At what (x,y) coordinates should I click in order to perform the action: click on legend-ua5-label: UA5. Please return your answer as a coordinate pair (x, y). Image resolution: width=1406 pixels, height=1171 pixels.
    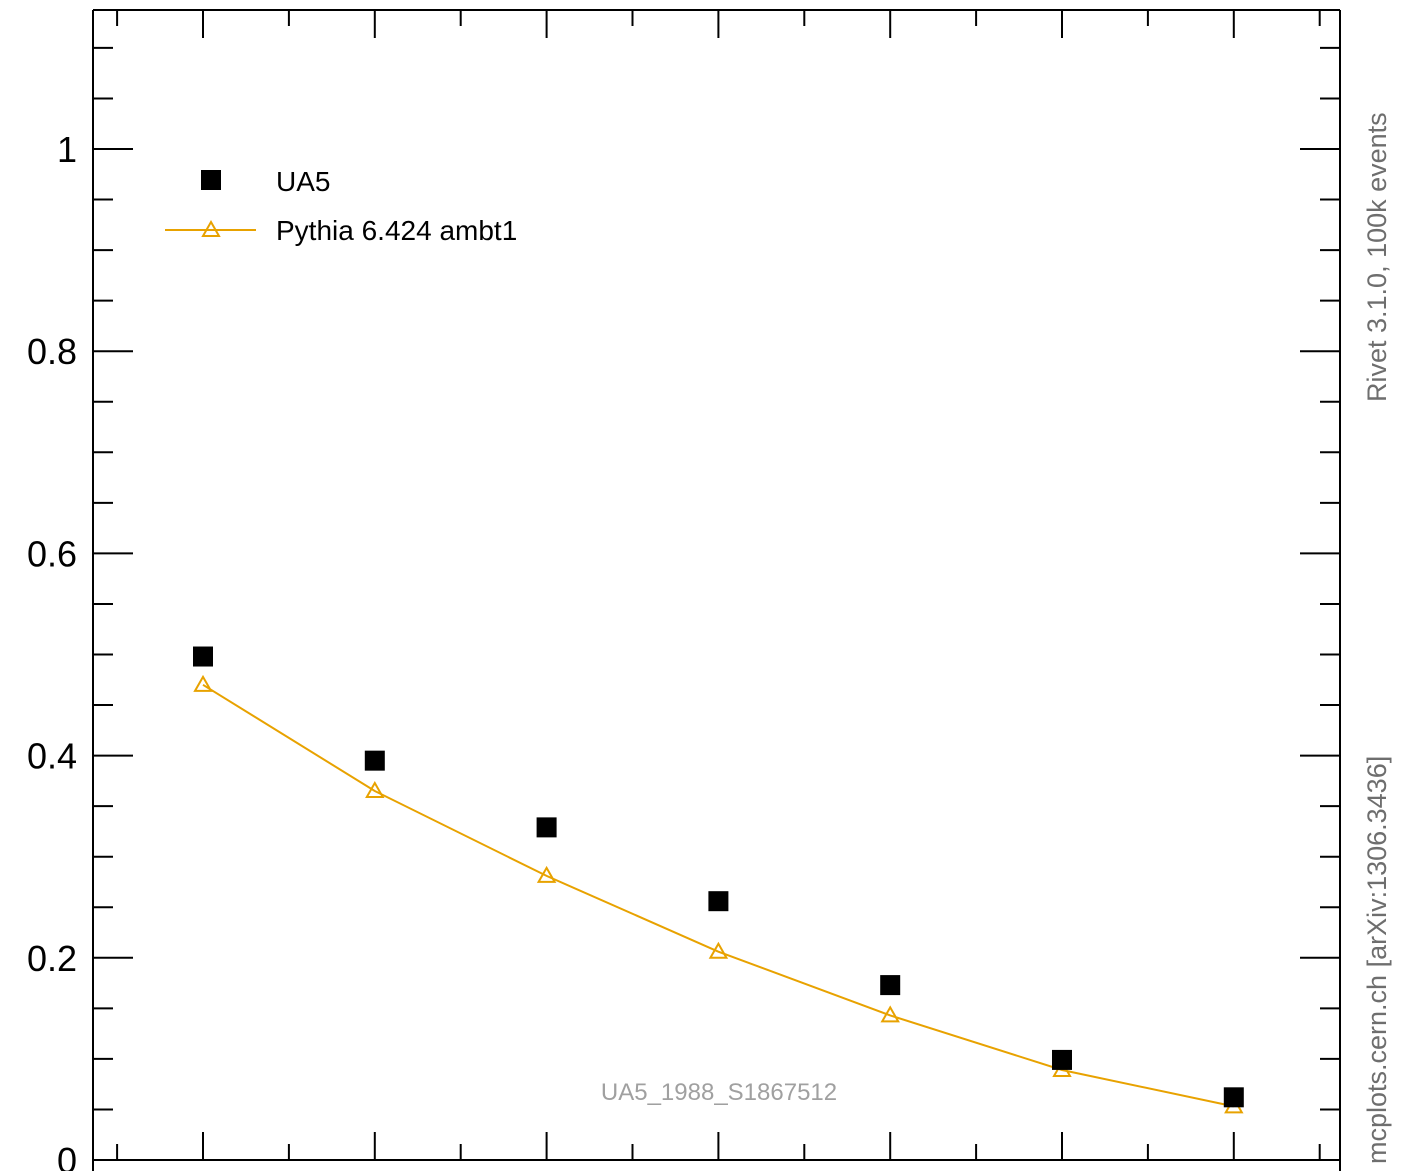
    Looking at the image, I should click on (303, 181).